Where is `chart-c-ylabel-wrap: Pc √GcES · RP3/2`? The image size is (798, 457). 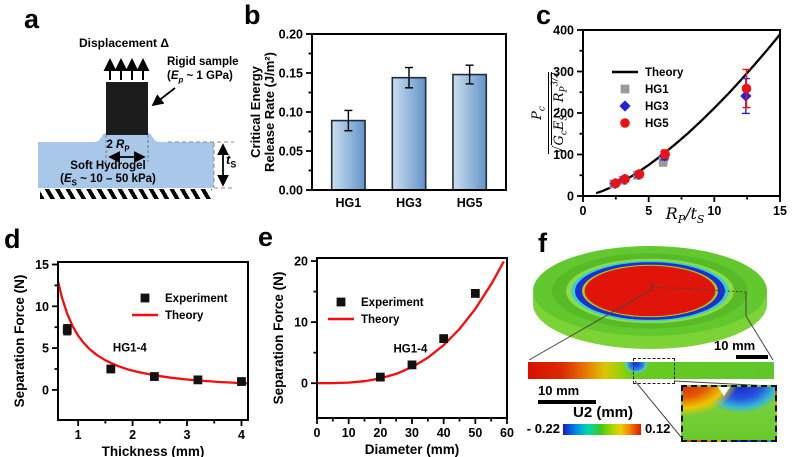 chart-c-ylabel-wrap: Pc √GcES · RP3/2 is located at coordinates (550, 113).